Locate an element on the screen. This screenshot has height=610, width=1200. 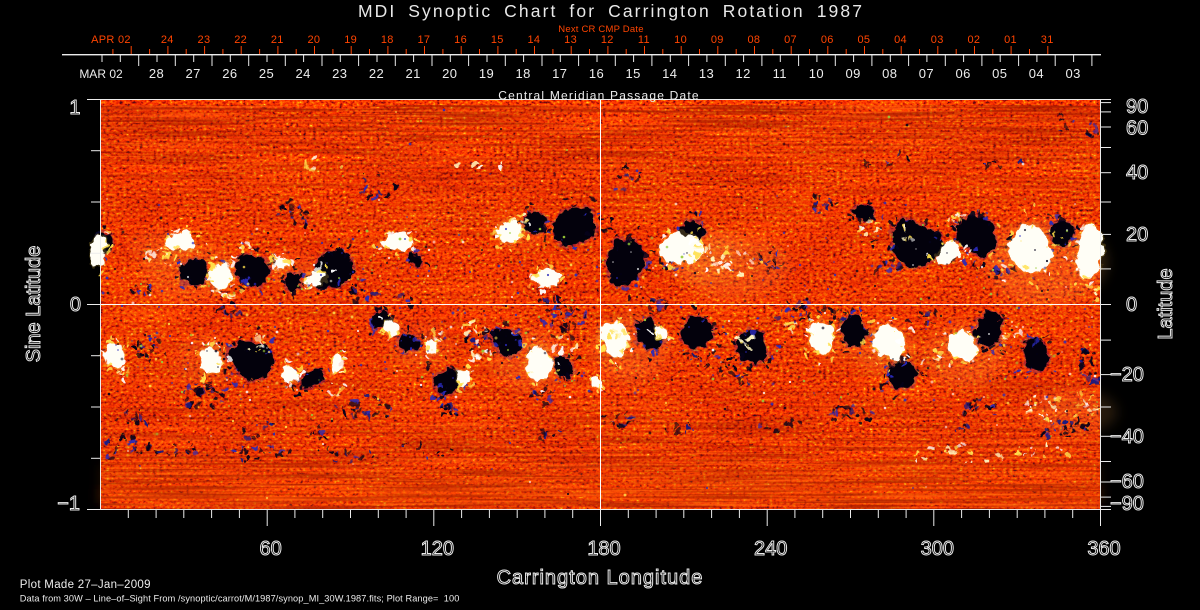
svg-text: Plot Made 27–Jan–2009 is located at coordinates (85, 585).